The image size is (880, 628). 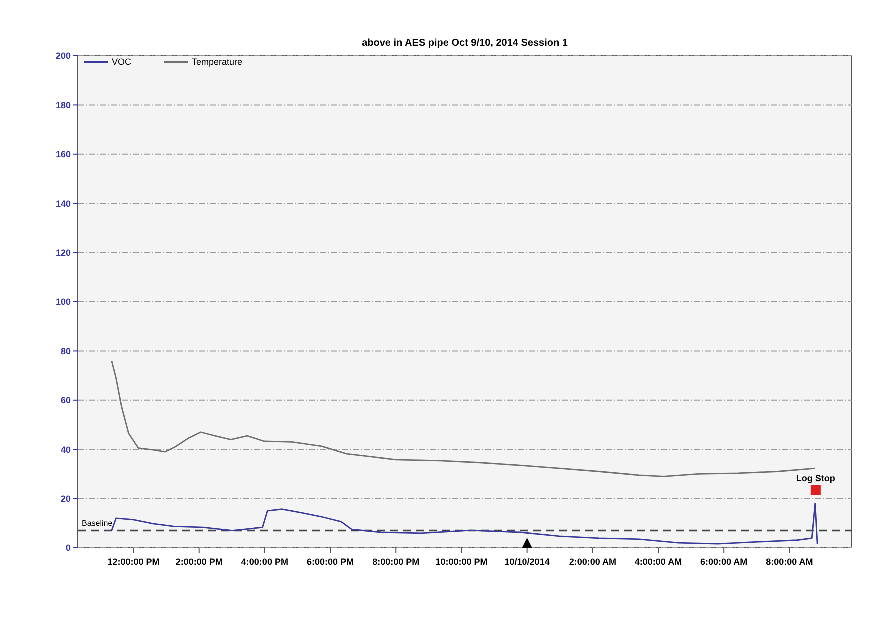 I want to click on y-tick-label: 160, so click(x=63, y=155).